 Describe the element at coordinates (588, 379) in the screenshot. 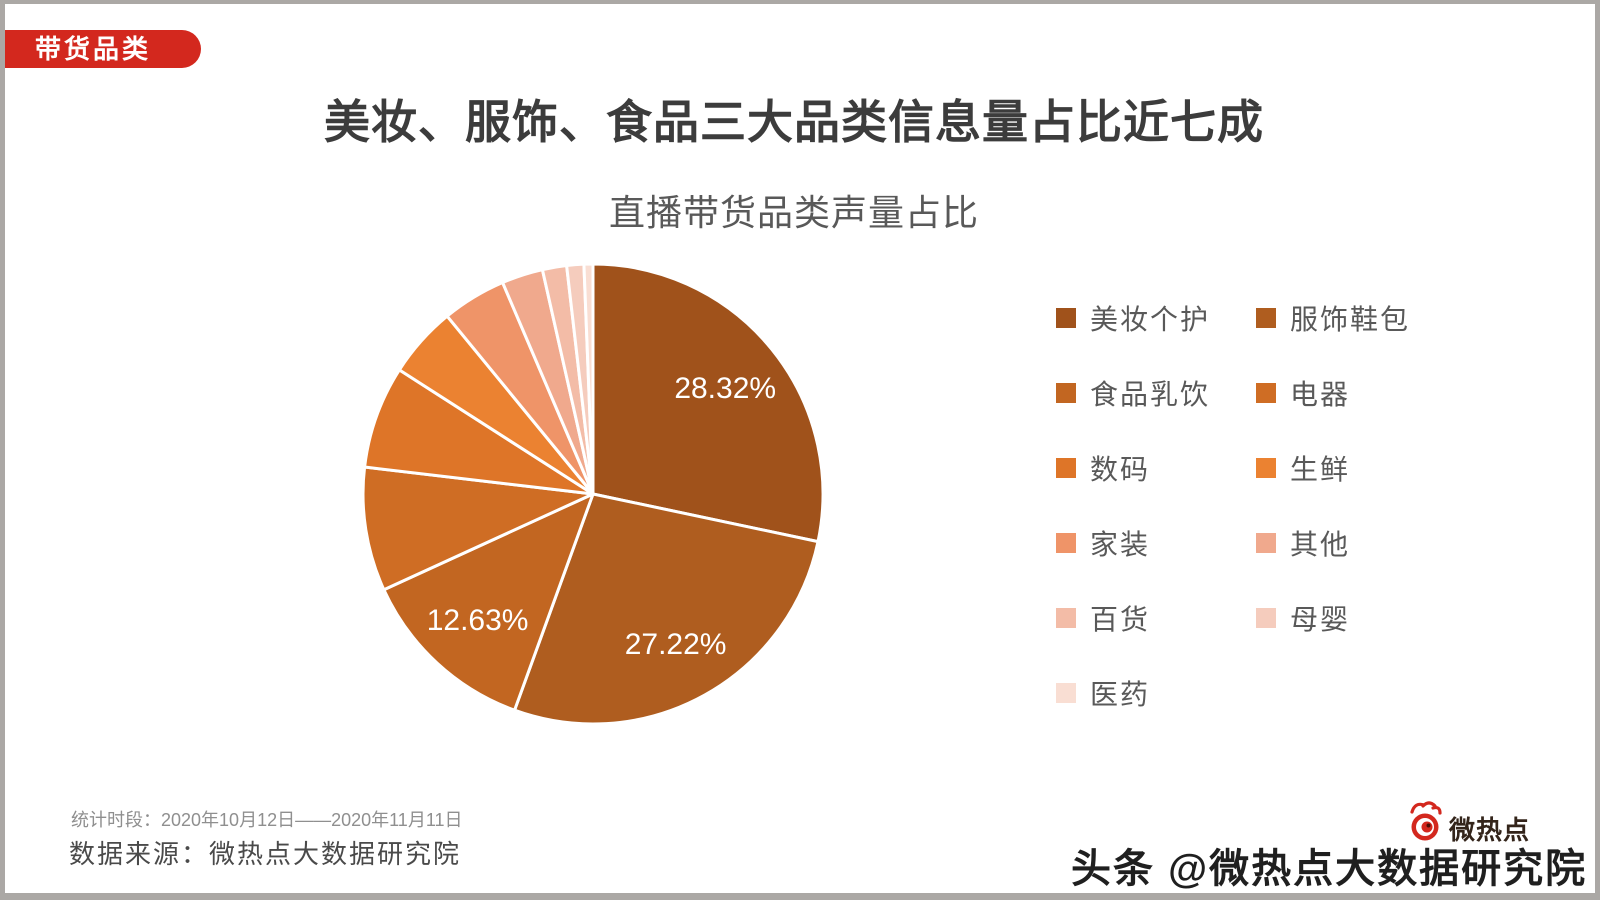

I see `pie-slice-医药` at that location.